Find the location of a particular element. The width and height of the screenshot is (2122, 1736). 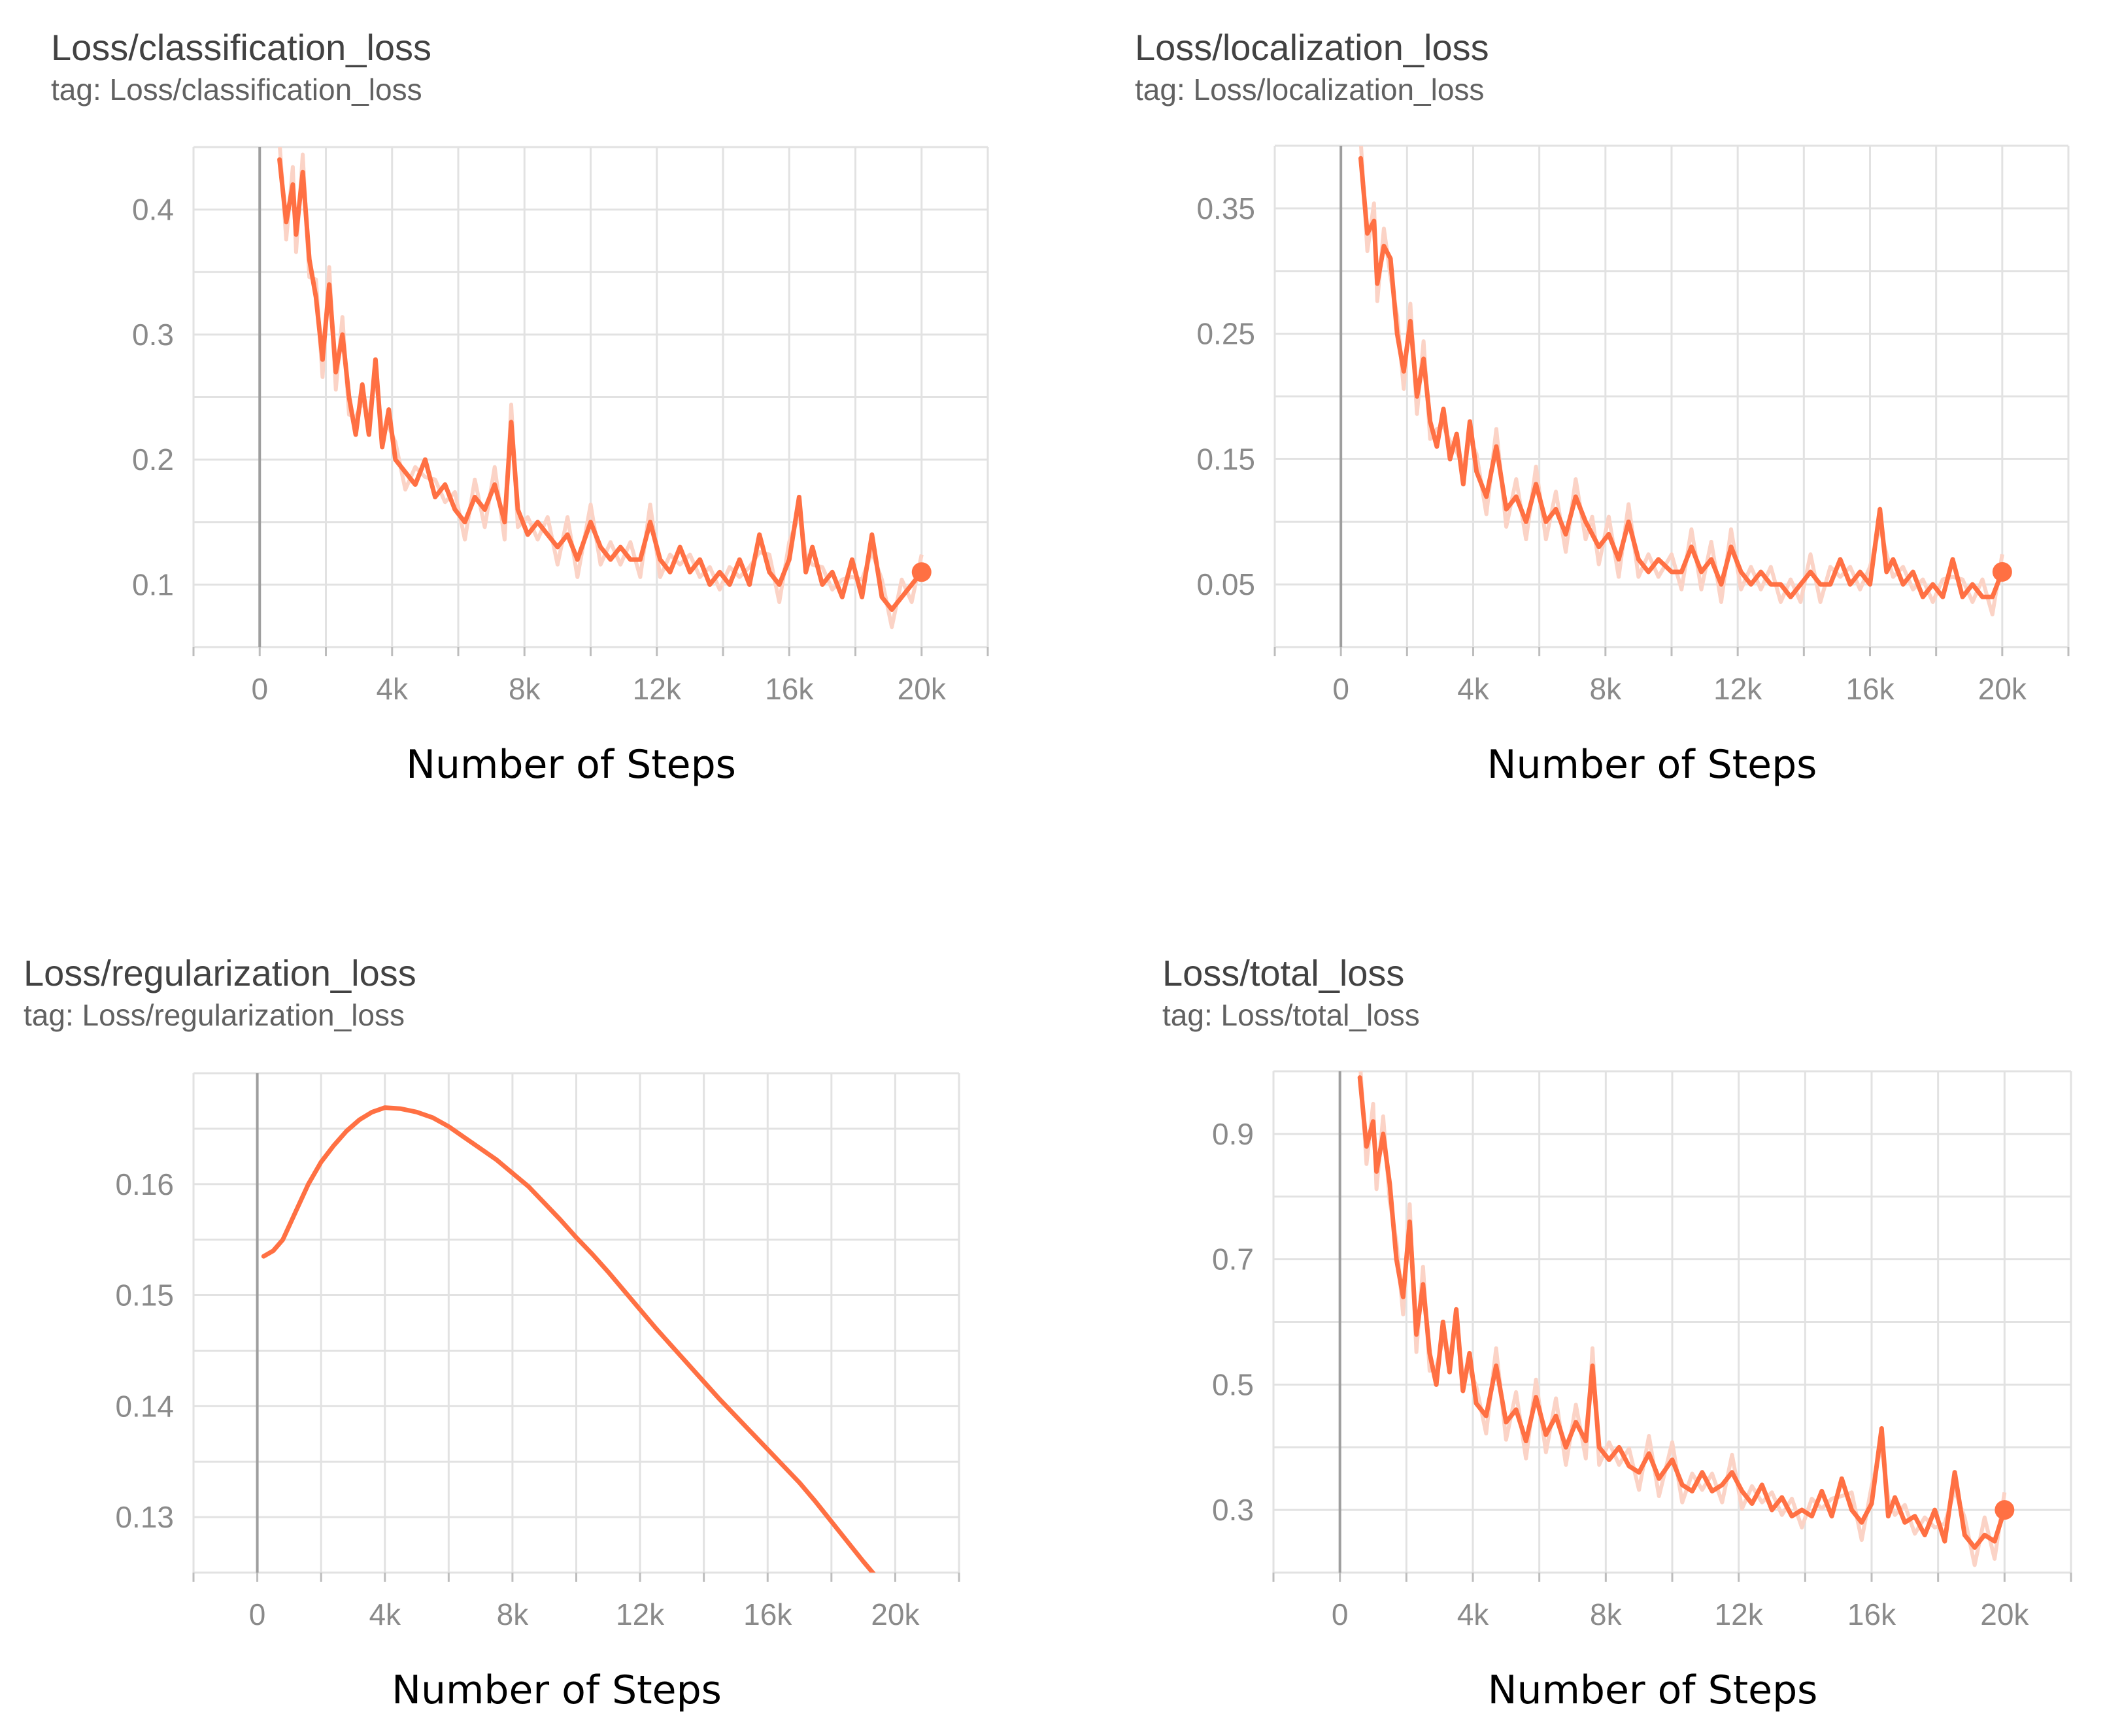

chart-title: Loss/localization_loss is located at coordinates (1312, 47).